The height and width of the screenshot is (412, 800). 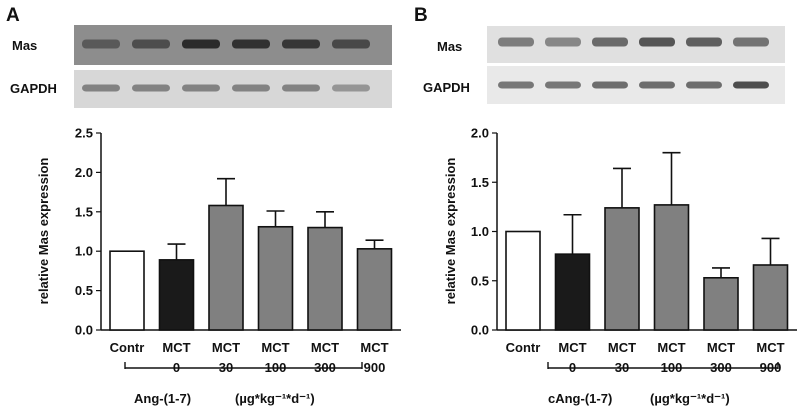 What do you see at coordinates (375, 367) in the screenshot?
I see `x-tick-label: 900` at bounding box center [375, 367].